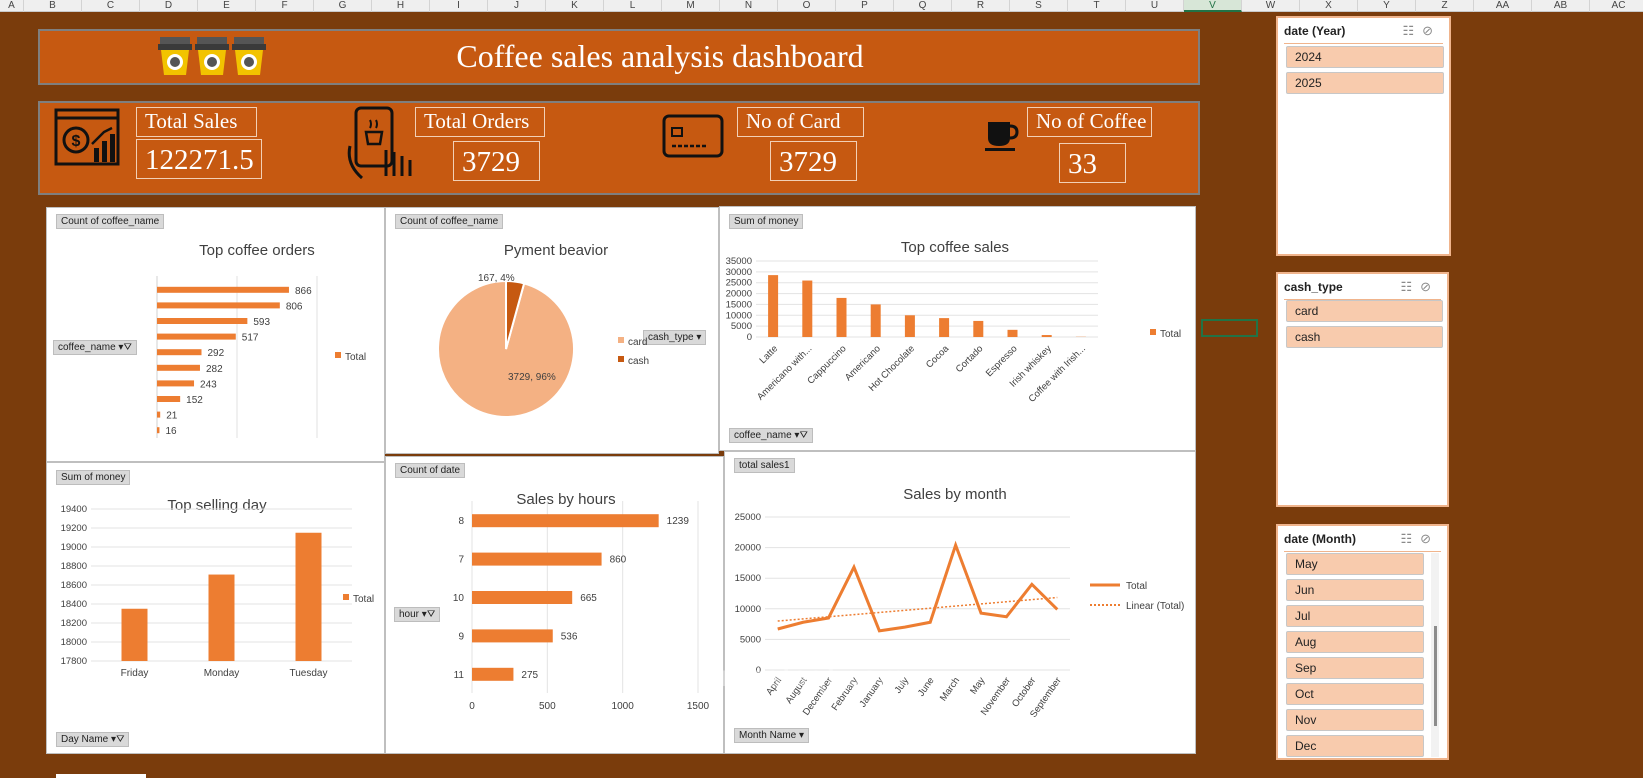 The width and height of the screenshot is (1643, 778). What do you see at coordinates (1313, 287) in the screenshot?
I see `slicer-title: cash_type` at bounding box center [1313, 287].